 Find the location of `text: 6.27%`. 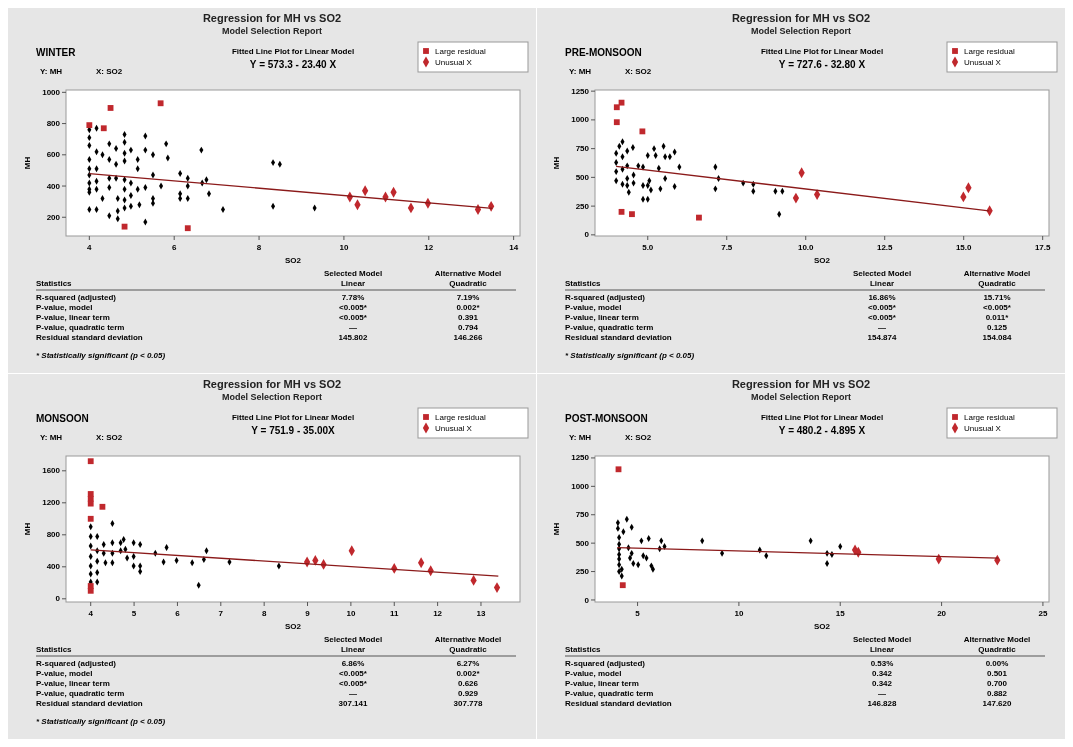

text: 6.27% is located at coordinates (468, 663).